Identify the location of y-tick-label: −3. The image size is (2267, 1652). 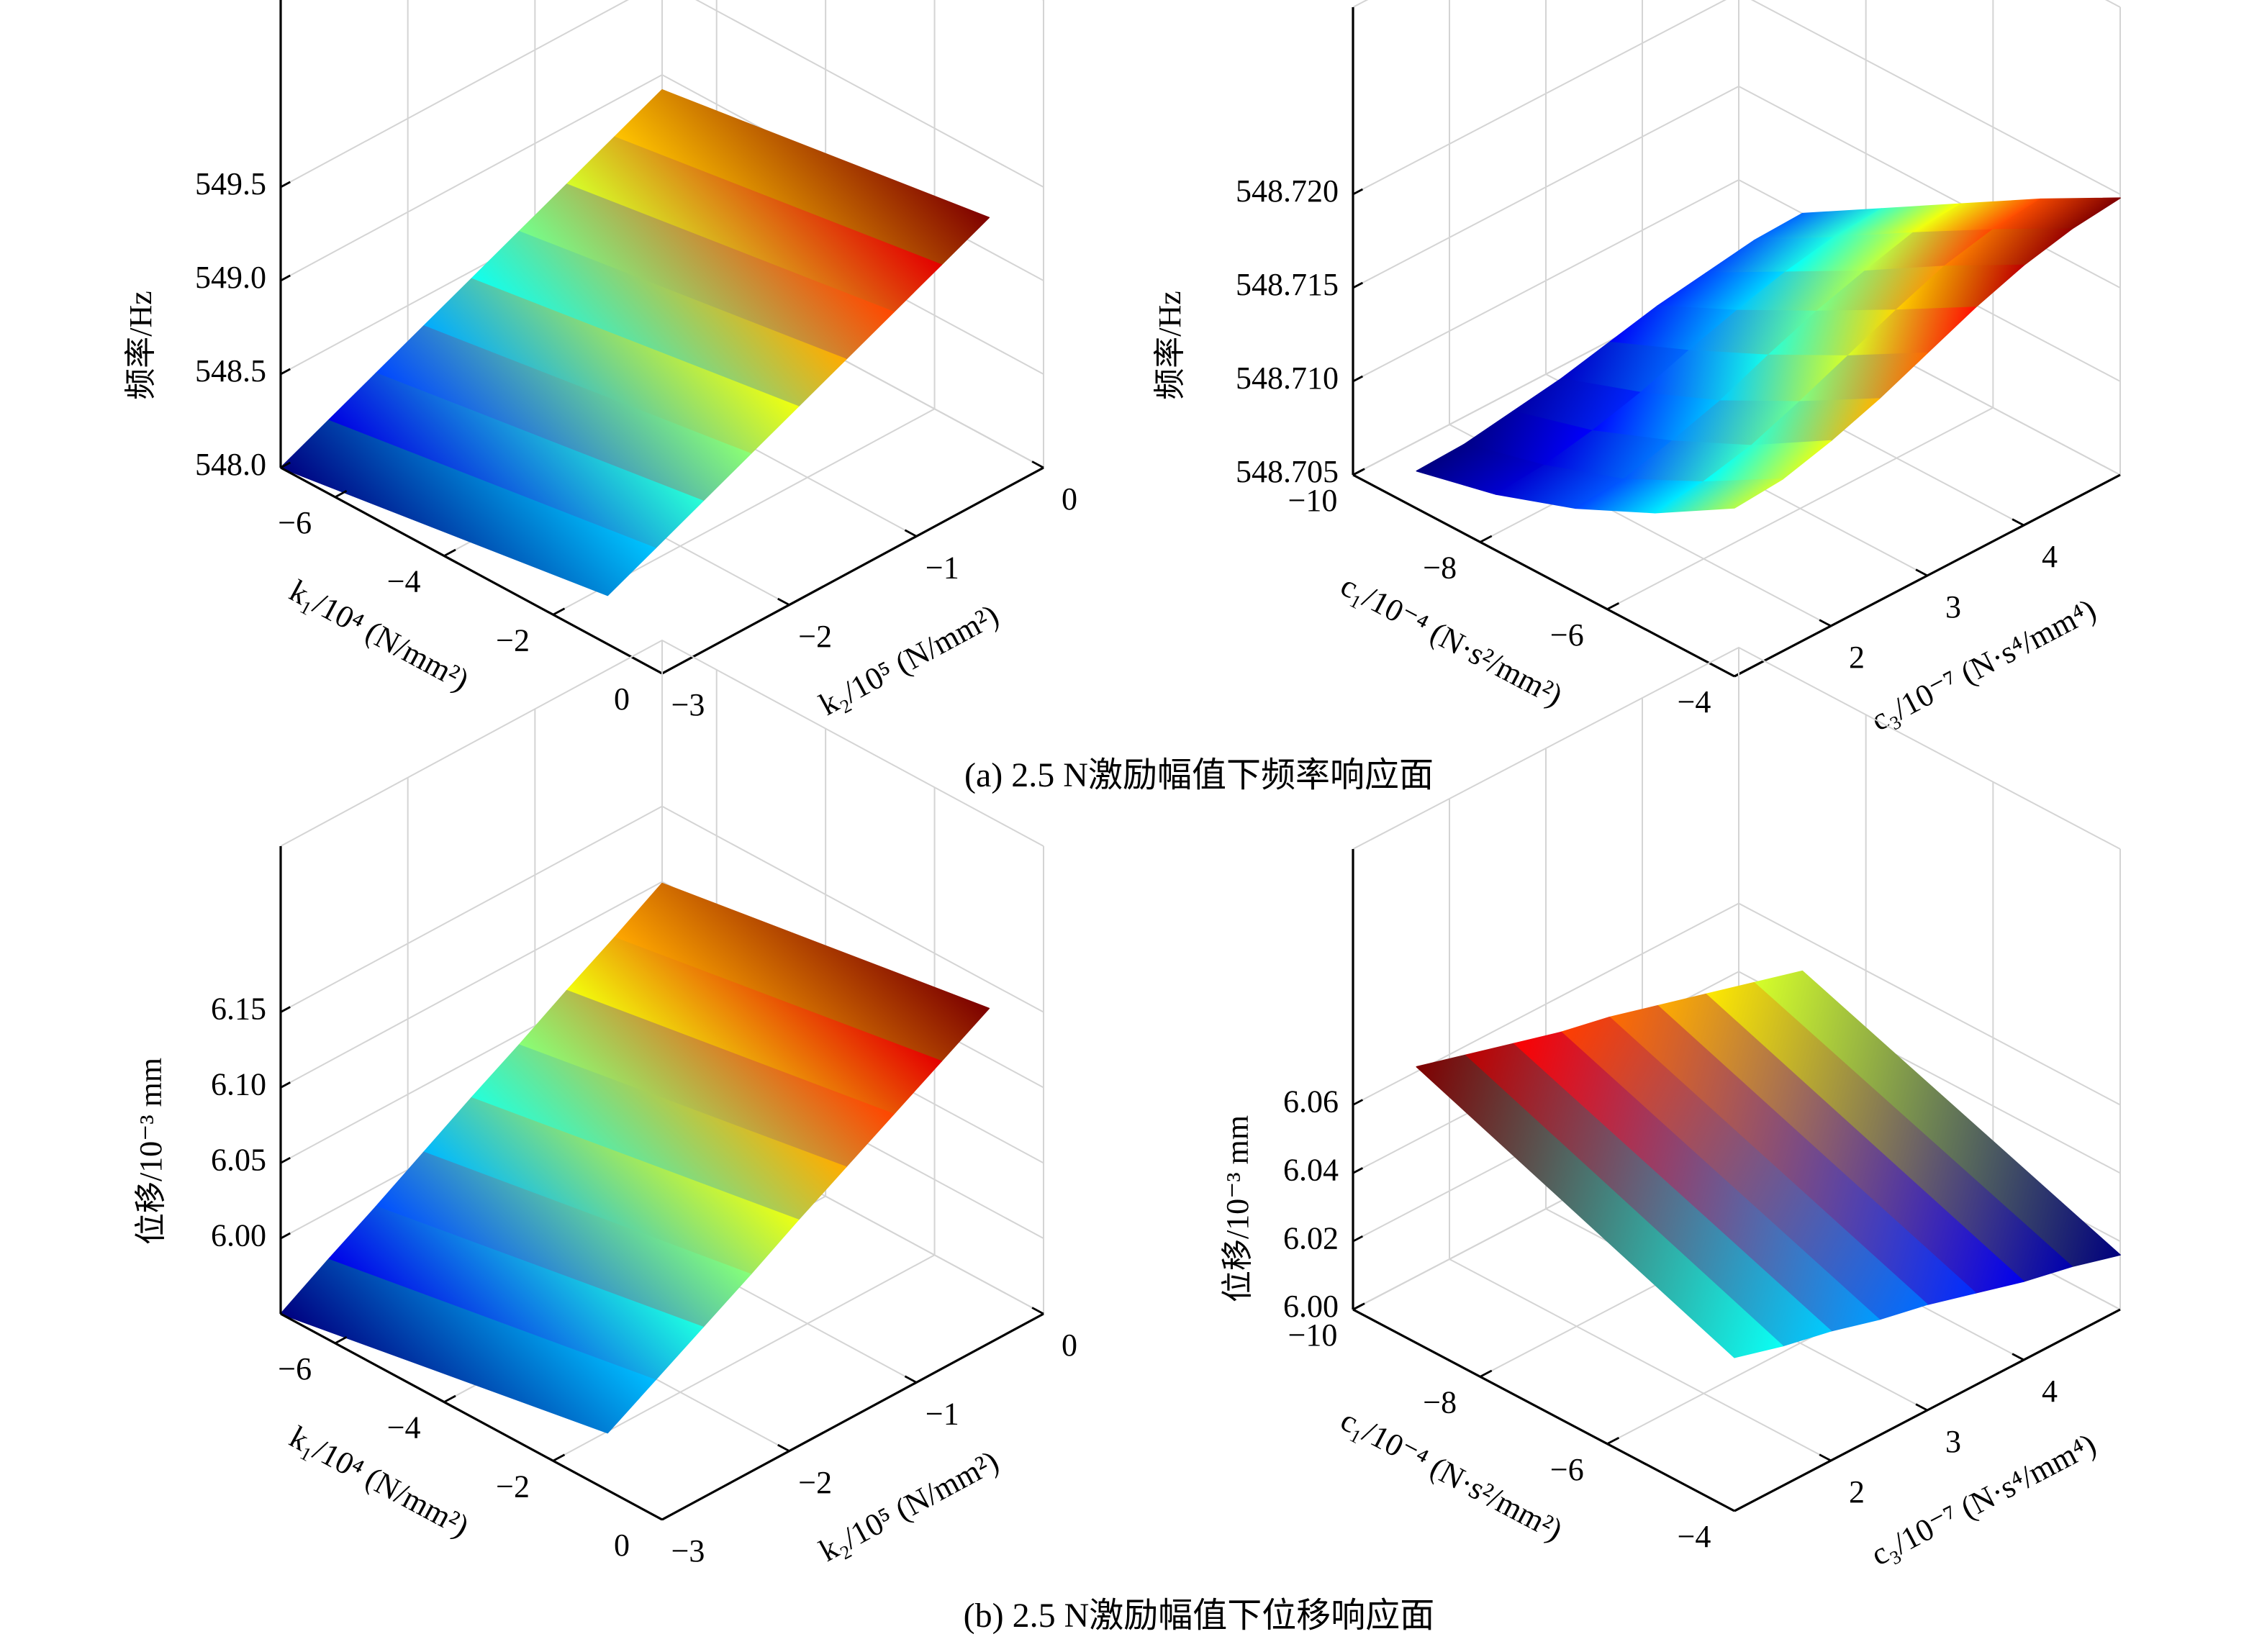
(688, 704).